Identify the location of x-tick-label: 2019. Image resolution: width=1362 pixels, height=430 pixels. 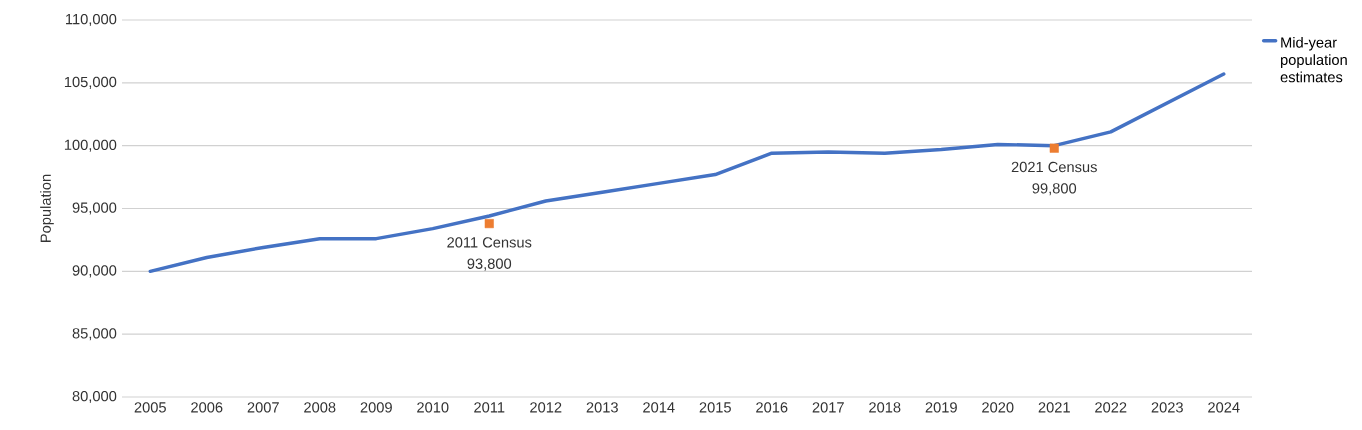
(941, 407).